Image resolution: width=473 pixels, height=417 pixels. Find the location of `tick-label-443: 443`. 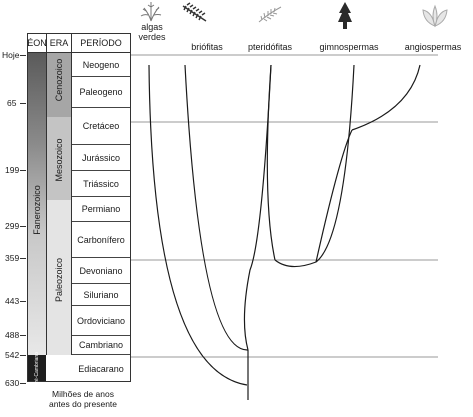

tick-label-443: 443 is located at coordinates (12, 301).